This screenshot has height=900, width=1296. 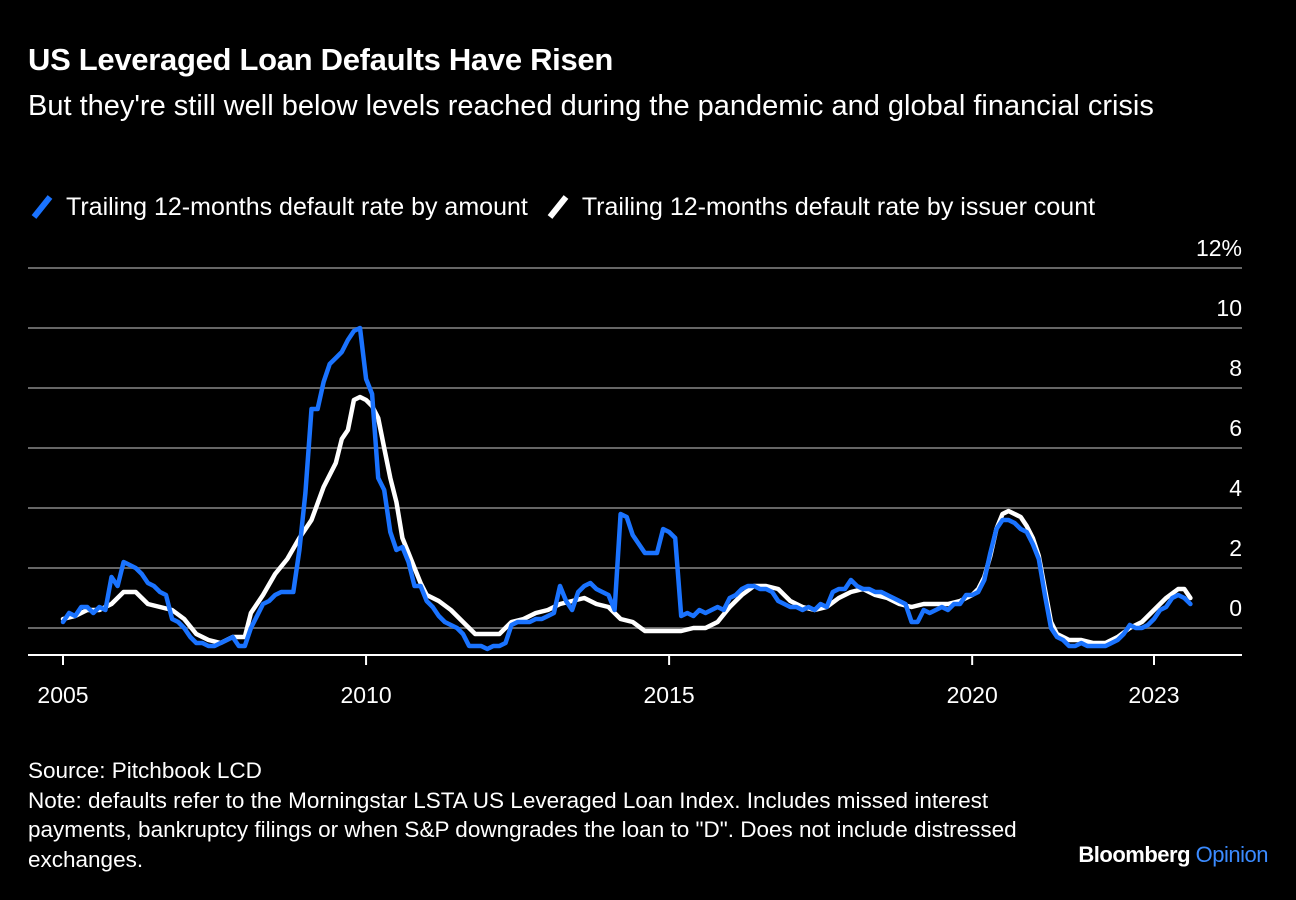 What do you see at coordinates (669, 695) in the screenshot?
I see `x-tick-label: 2015` at bounding box center [669, 695].